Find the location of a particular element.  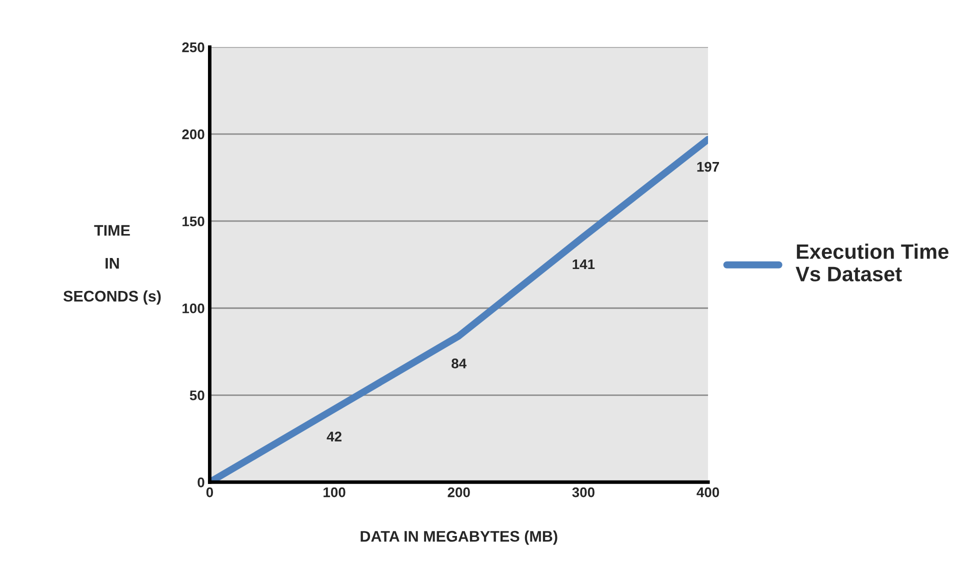

x-tick-label: 200 is located at coordinates (459, 492).